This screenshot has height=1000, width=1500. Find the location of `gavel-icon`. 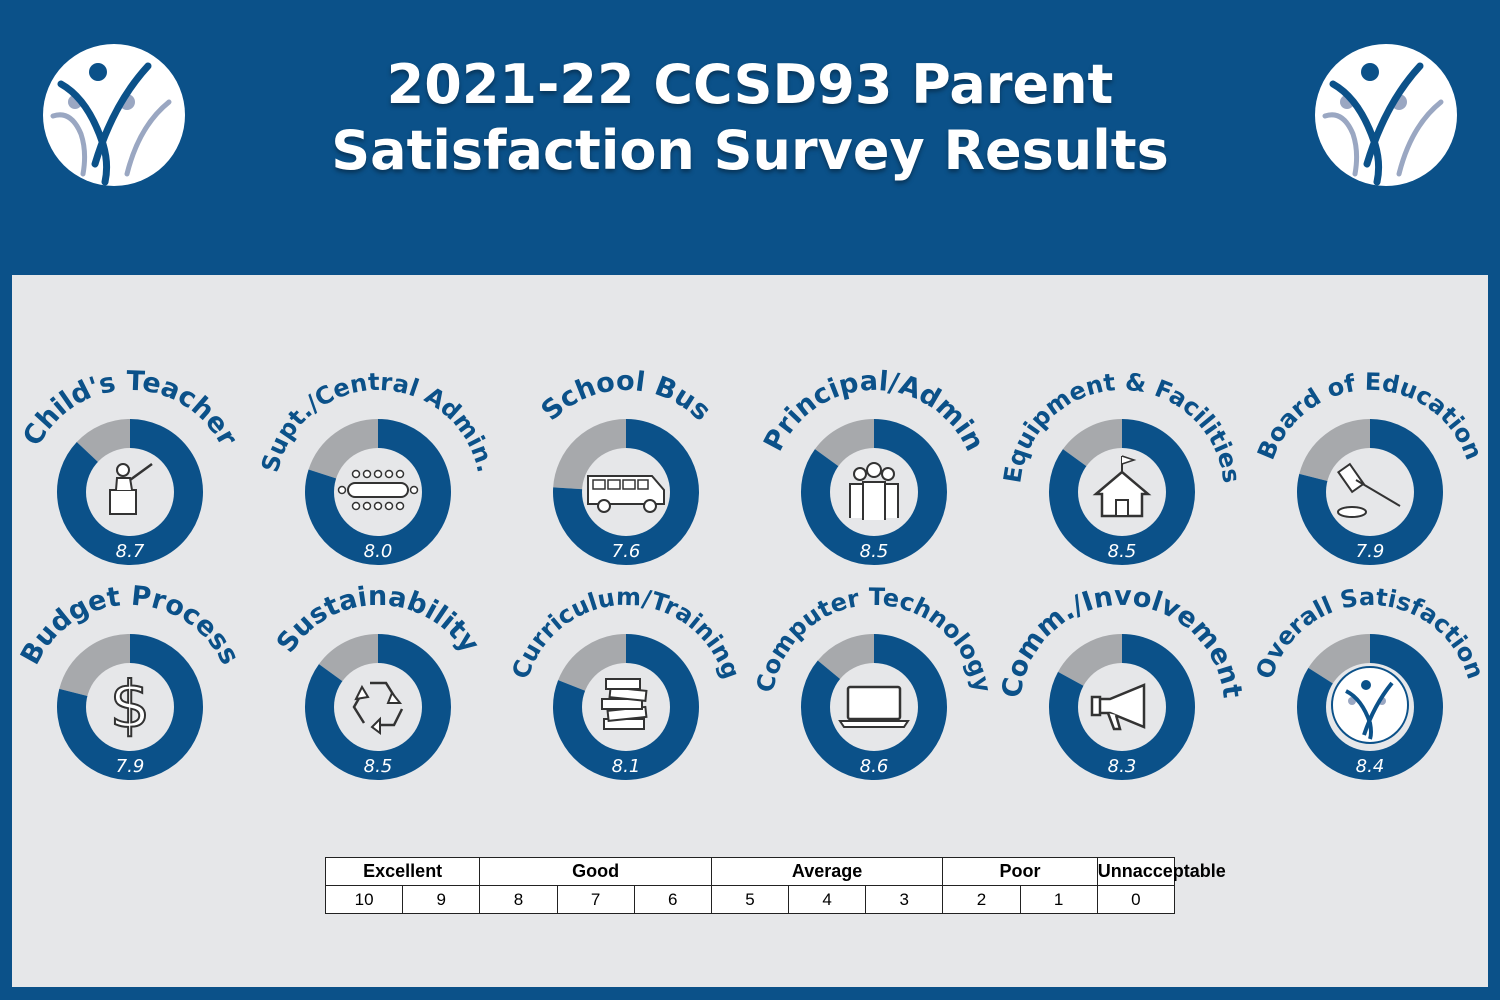

gavel-icon is located at coordinates (1368, 490).